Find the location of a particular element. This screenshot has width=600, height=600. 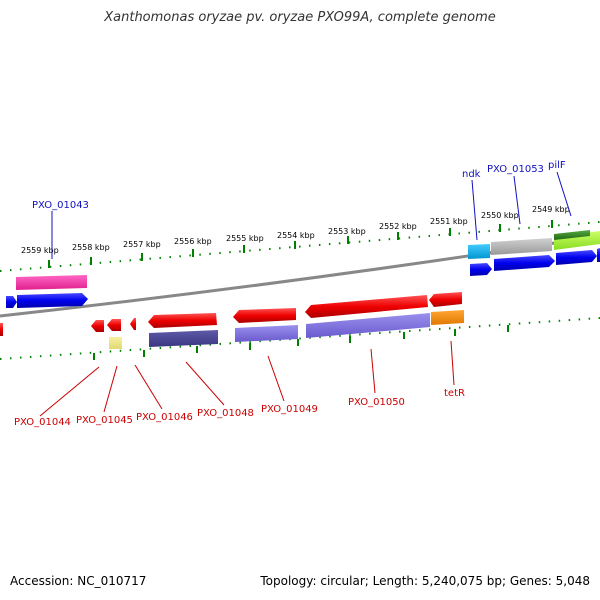

gene-label: PXO_01046 is located at coordinates (164, 417).